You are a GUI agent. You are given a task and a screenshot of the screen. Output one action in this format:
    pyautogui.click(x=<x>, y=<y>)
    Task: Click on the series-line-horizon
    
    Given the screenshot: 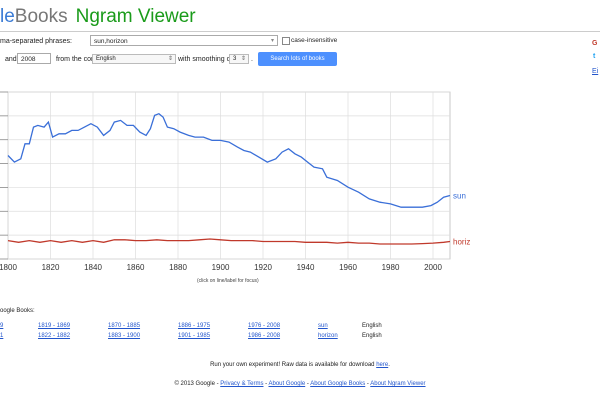 What is the action you would take?
    pyautogui.click(x=229, y=241)
    